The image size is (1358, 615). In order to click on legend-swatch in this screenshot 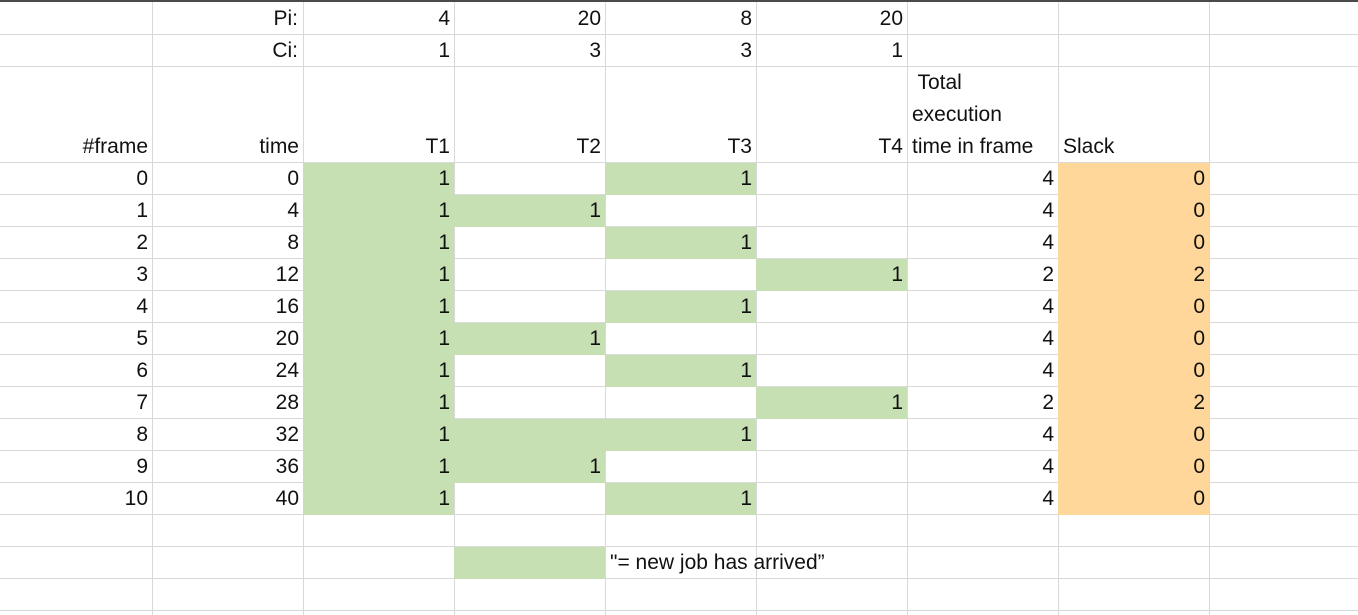, I will do `click(529, 563)`.